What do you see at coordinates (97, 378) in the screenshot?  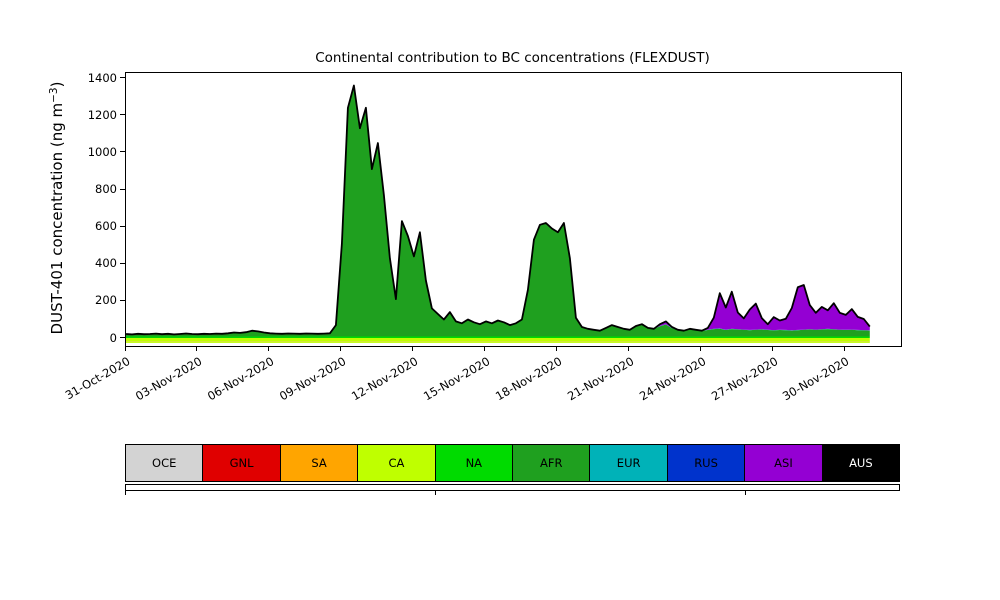 I see `x-tick-label: 31-Oct-2020` at bounding box center [97, 378].